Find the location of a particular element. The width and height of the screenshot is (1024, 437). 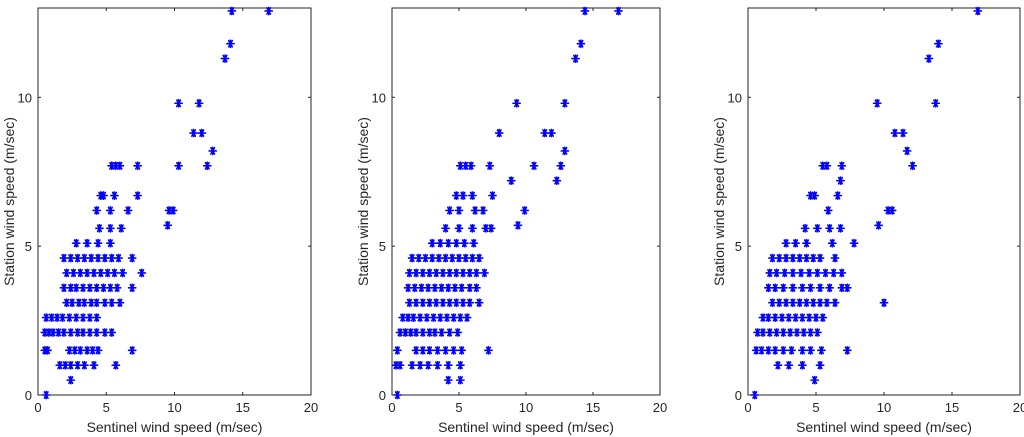

x-tick-label: 5 is located at coordinates (815, 407).